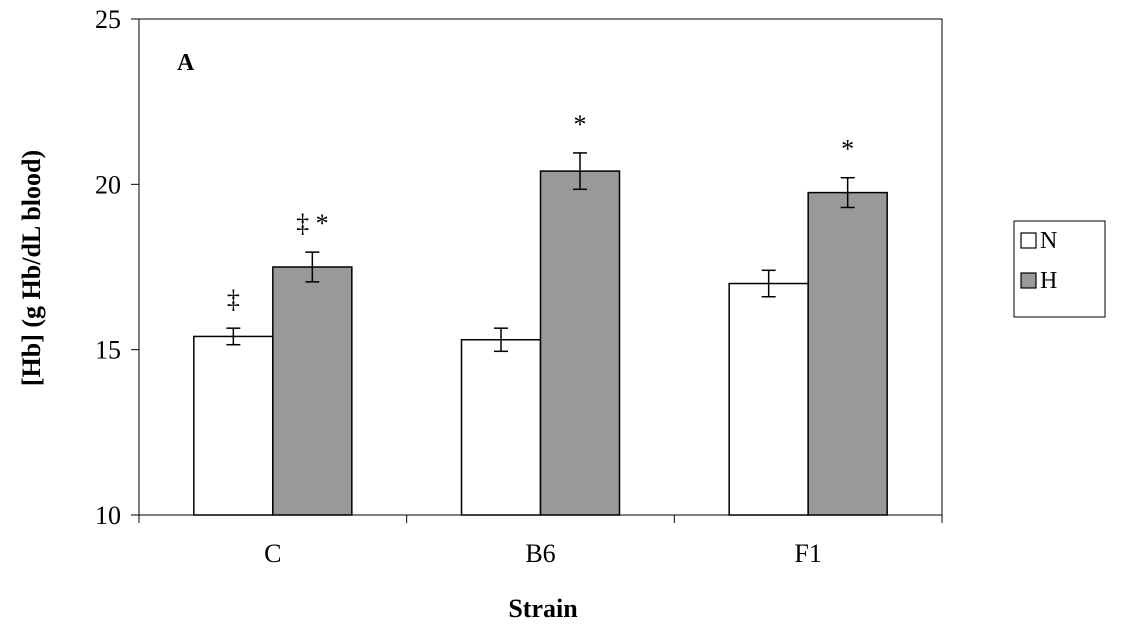 The width and height of the screenshot is (1142, 633). I want to click on legend: NH, so click(1059, 269).